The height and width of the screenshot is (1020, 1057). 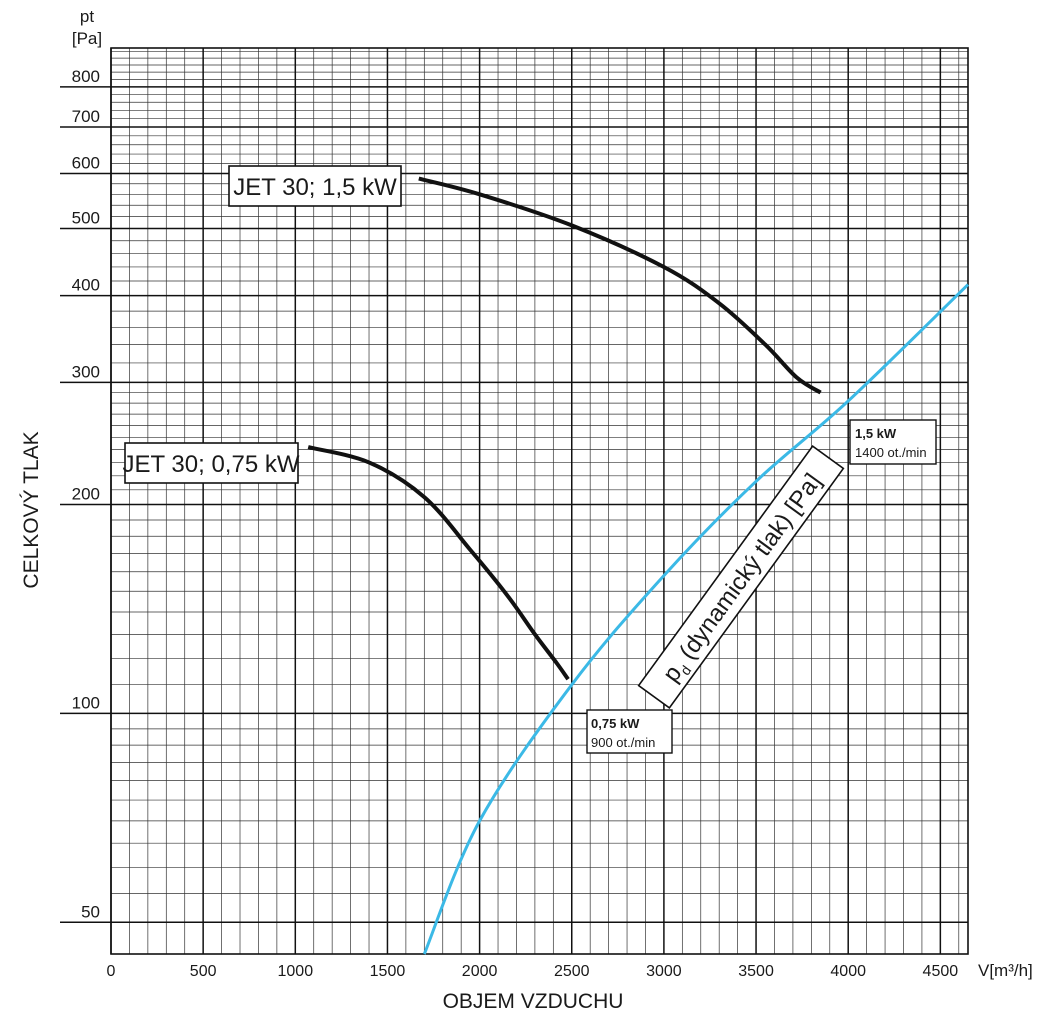 I want to click on y-unit-top: pt, so click(x=87, y=16).